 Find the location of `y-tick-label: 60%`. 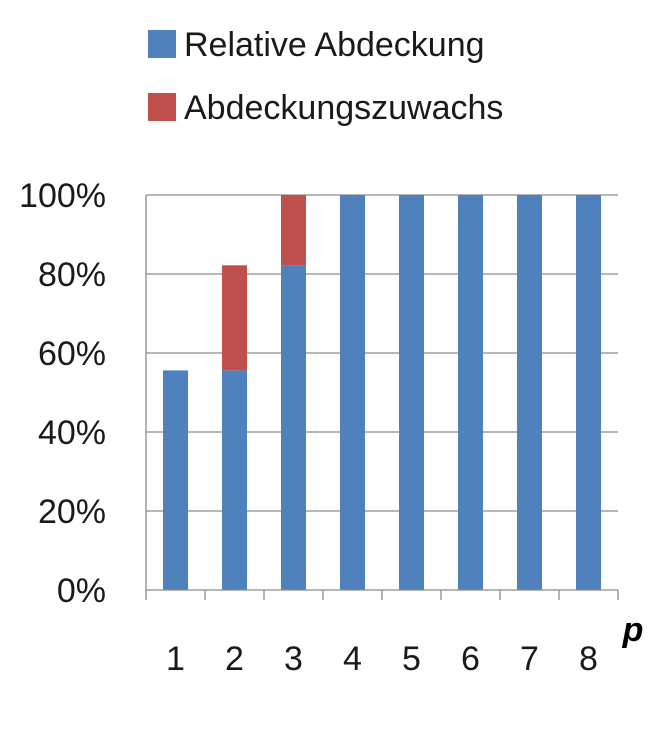

y-tick-label: 60% is located at coordinates (72, 354).